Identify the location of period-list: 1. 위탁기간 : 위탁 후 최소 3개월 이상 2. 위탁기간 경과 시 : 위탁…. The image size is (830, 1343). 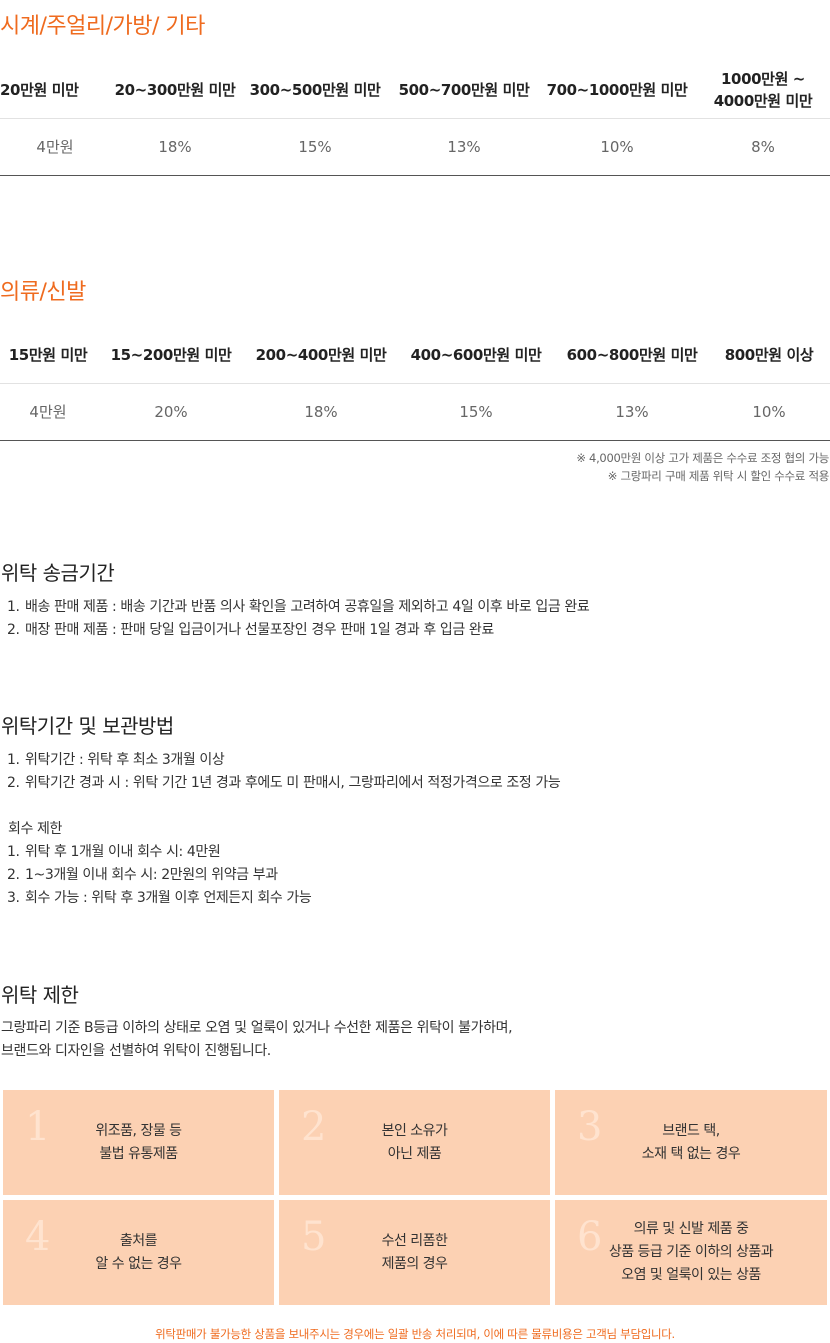
(284, 829).